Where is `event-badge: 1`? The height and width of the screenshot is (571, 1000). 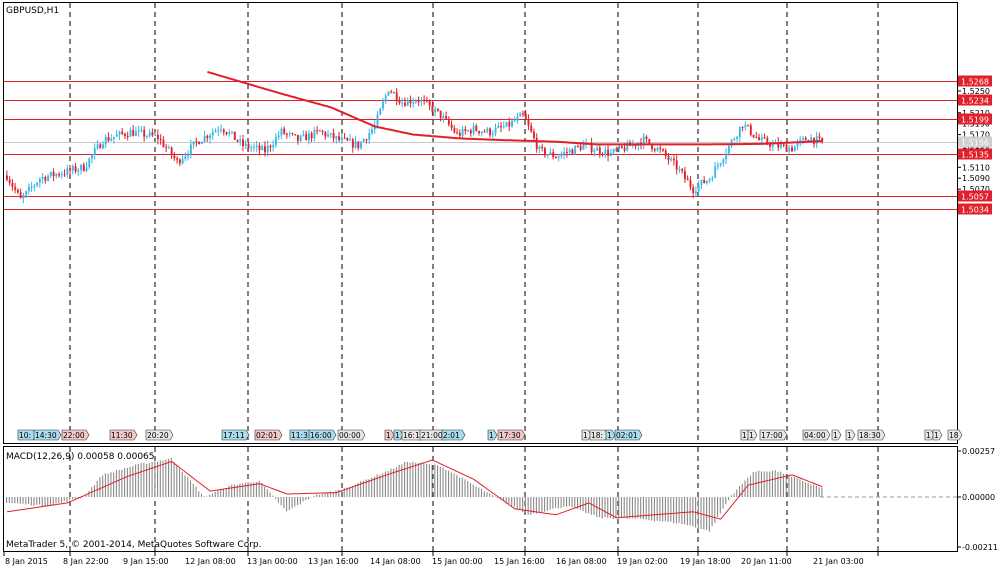
event-badge: 1 is located at coordinates (586, 435).